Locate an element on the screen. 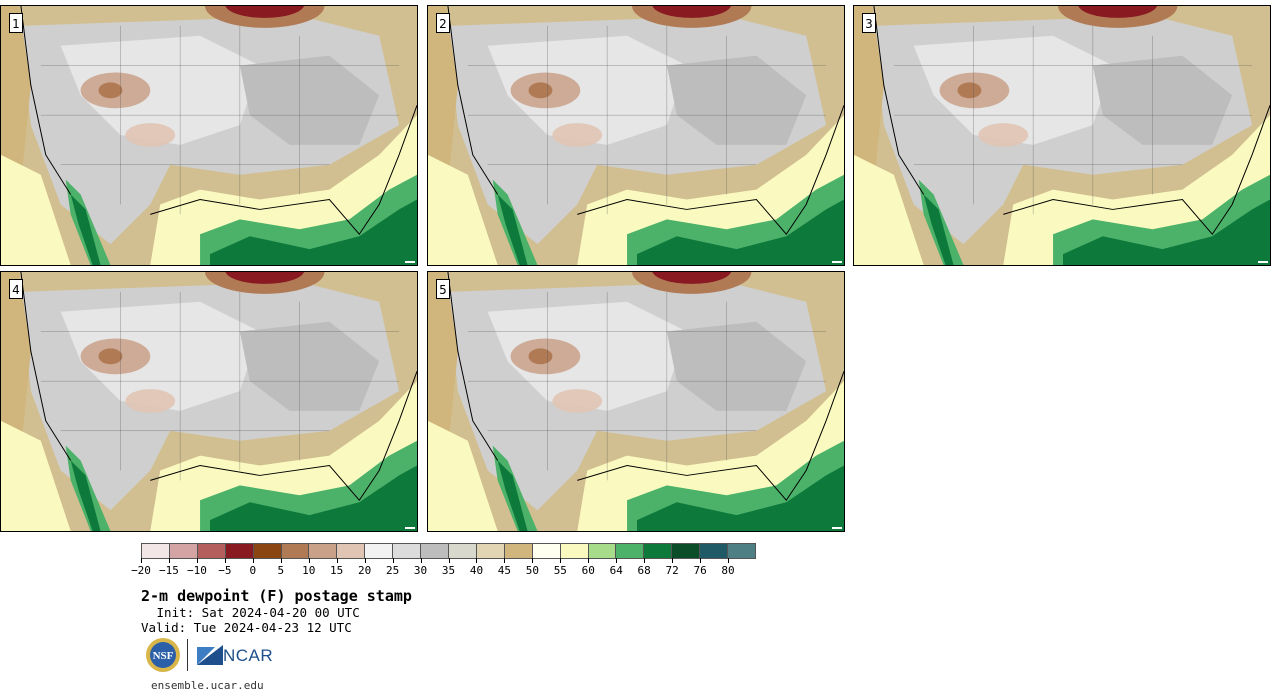 This screenshot has height=696, width=1280. colorbar-tick-label: 45 is located at coordinates (504, 570).